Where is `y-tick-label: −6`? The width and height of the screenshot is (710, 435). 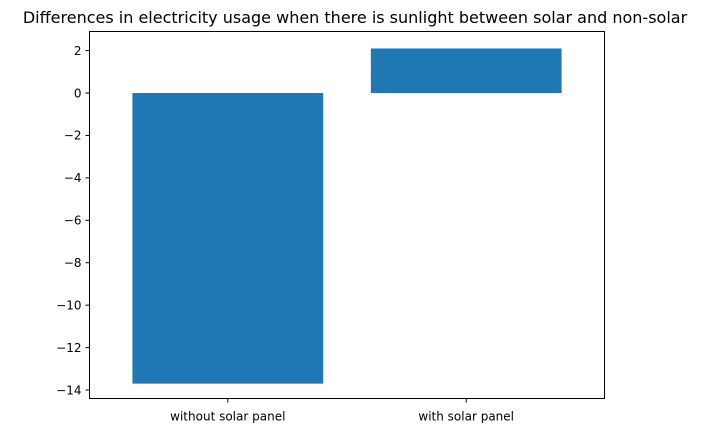
y-tick-label: −6 is located at coordinates (73, 221).